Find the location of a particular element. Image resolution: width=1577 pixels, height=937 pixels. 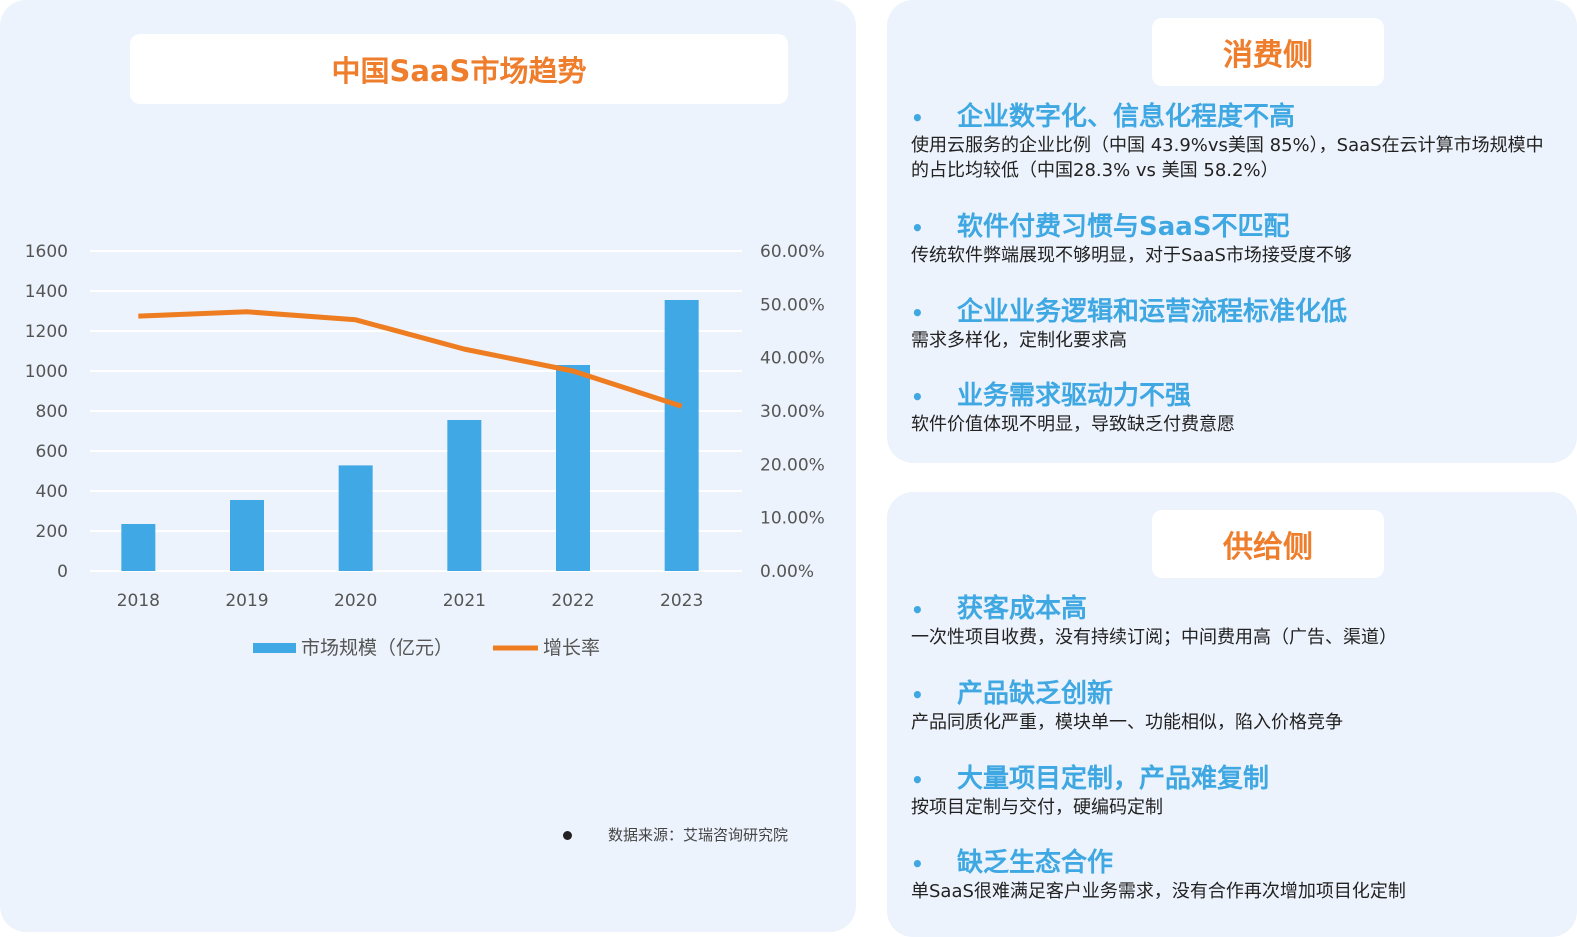

heading-text: 获客成本高 is located at coordinates (1022, 609).